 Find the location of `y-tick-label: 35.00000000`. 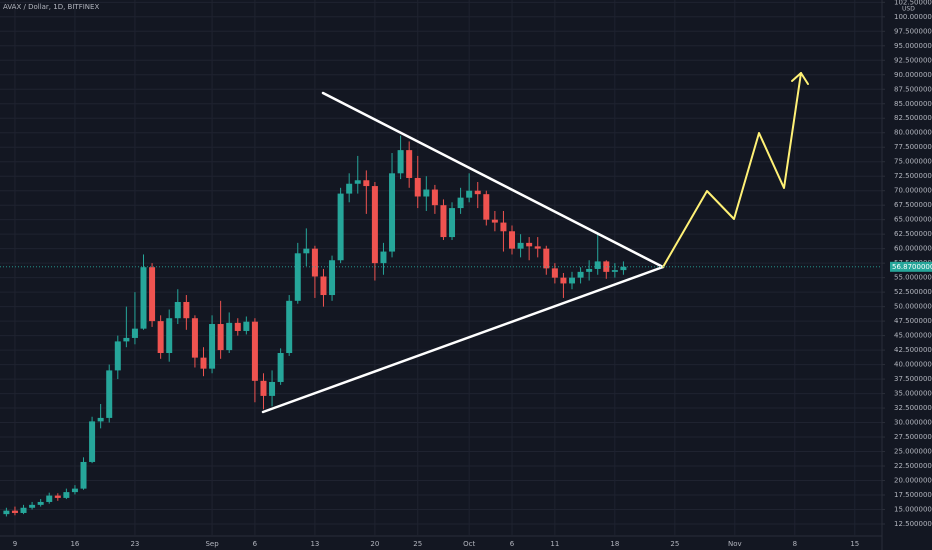

y-tick-label: 35.00000000 is located at coordinates (913, 394).